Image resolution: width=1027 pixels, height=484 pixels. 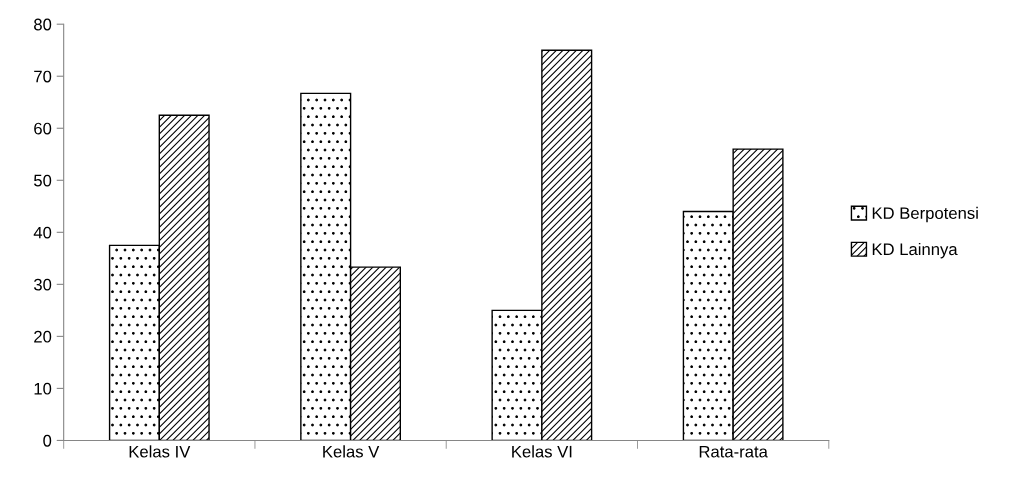 I want to click on y-tick-label: 0, so click(x=47, y=440).